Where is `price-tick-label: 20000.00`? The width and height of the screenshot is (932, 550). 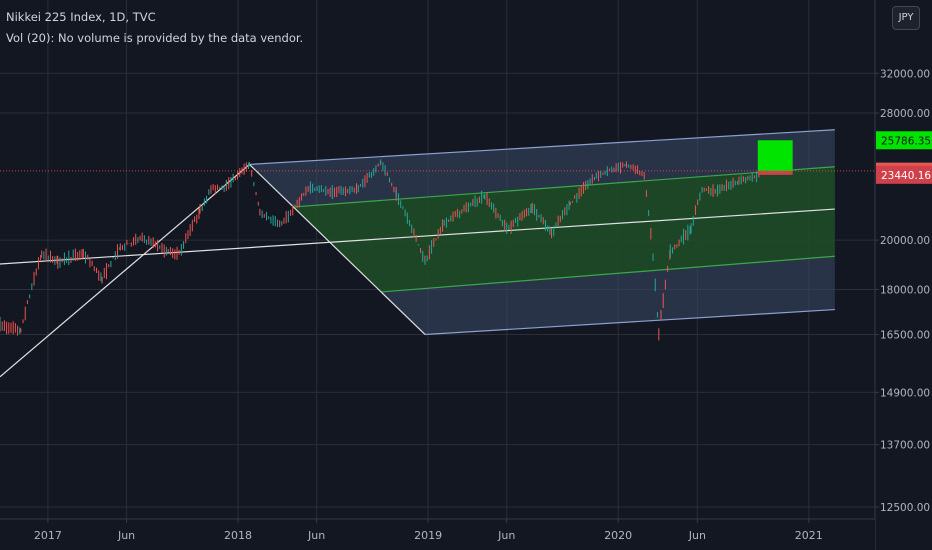
price-tick-label: 20000.00 is located at coordinates (905, 241).